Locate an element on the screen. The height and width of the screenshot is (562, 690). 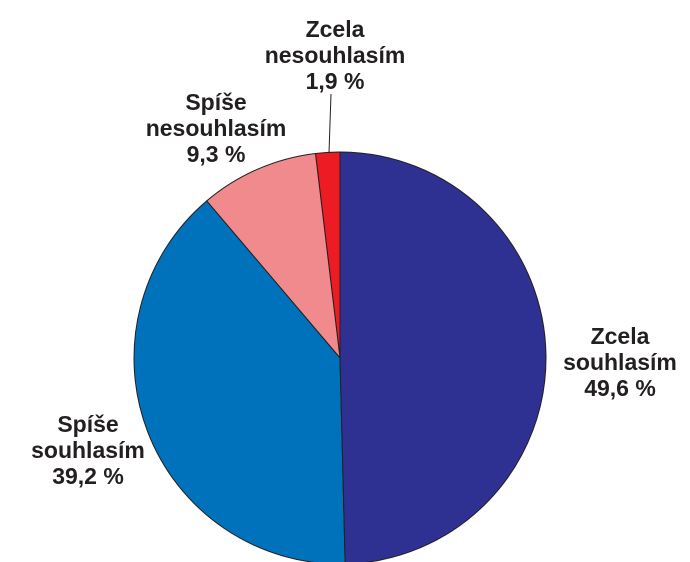
pie-slice is located at coordinates (273, 256).